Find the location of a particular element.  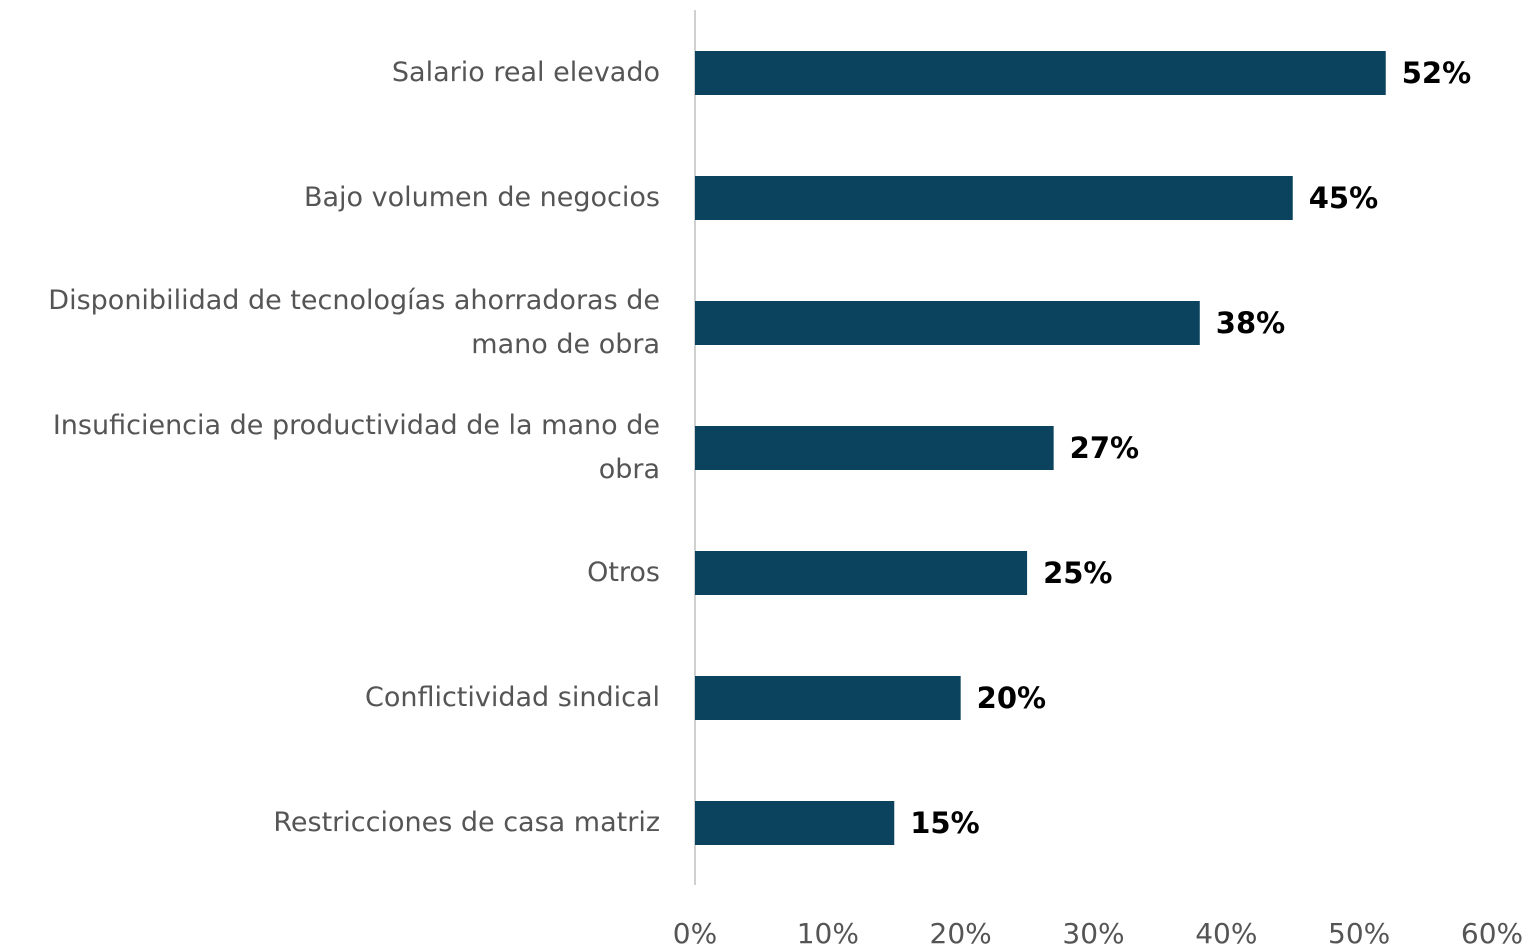

category-label: Otros is located at coordinates (623, 572).